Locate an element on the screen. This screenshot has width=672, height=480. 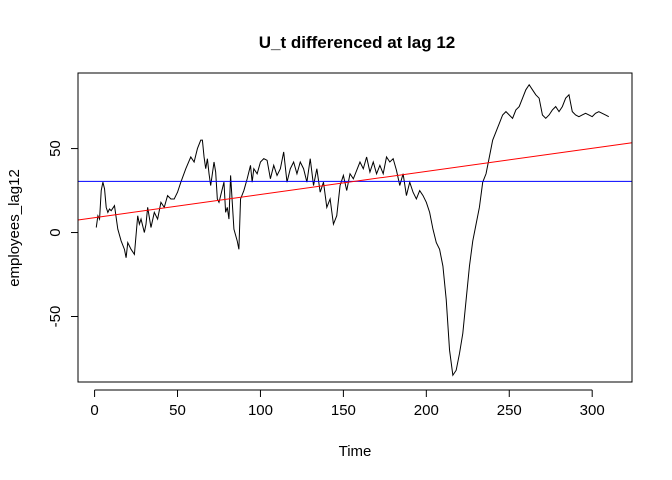
trend-line is located at coordinates (355, 181).